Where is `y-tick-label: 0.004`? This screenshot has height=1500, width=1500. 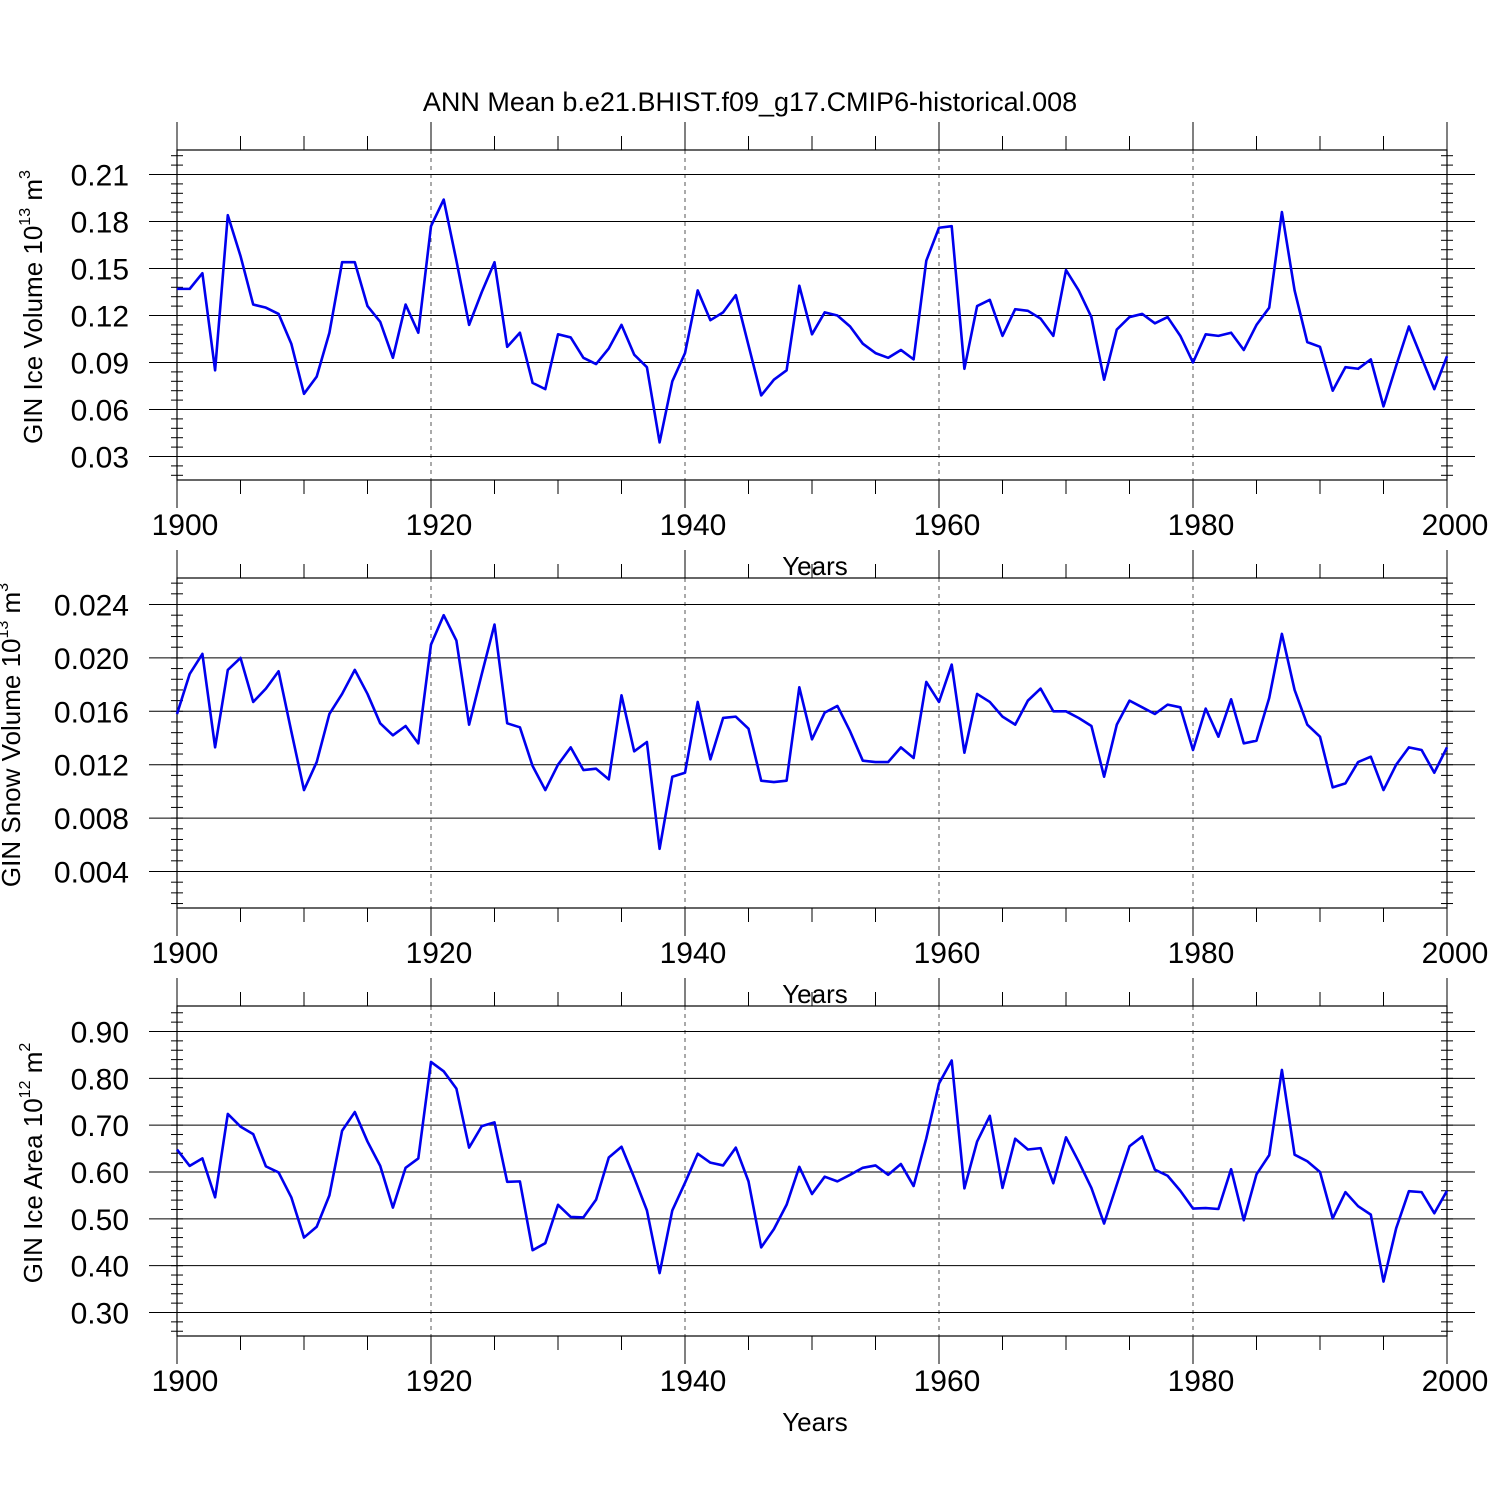
y-tick-label: 0.004 is located at coordinates (91, 873).